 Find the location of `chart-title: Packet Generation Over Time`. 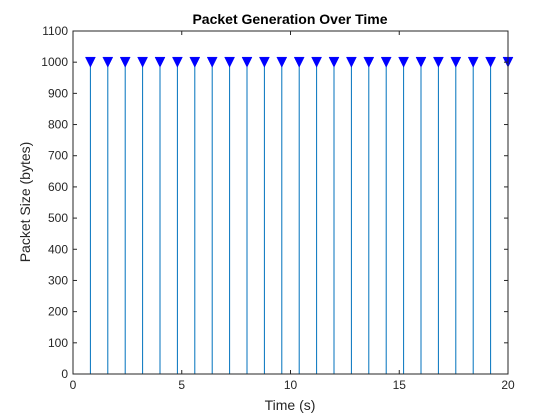

chart-title: Packet Generation Over Time is located at coordinates (289, 19).